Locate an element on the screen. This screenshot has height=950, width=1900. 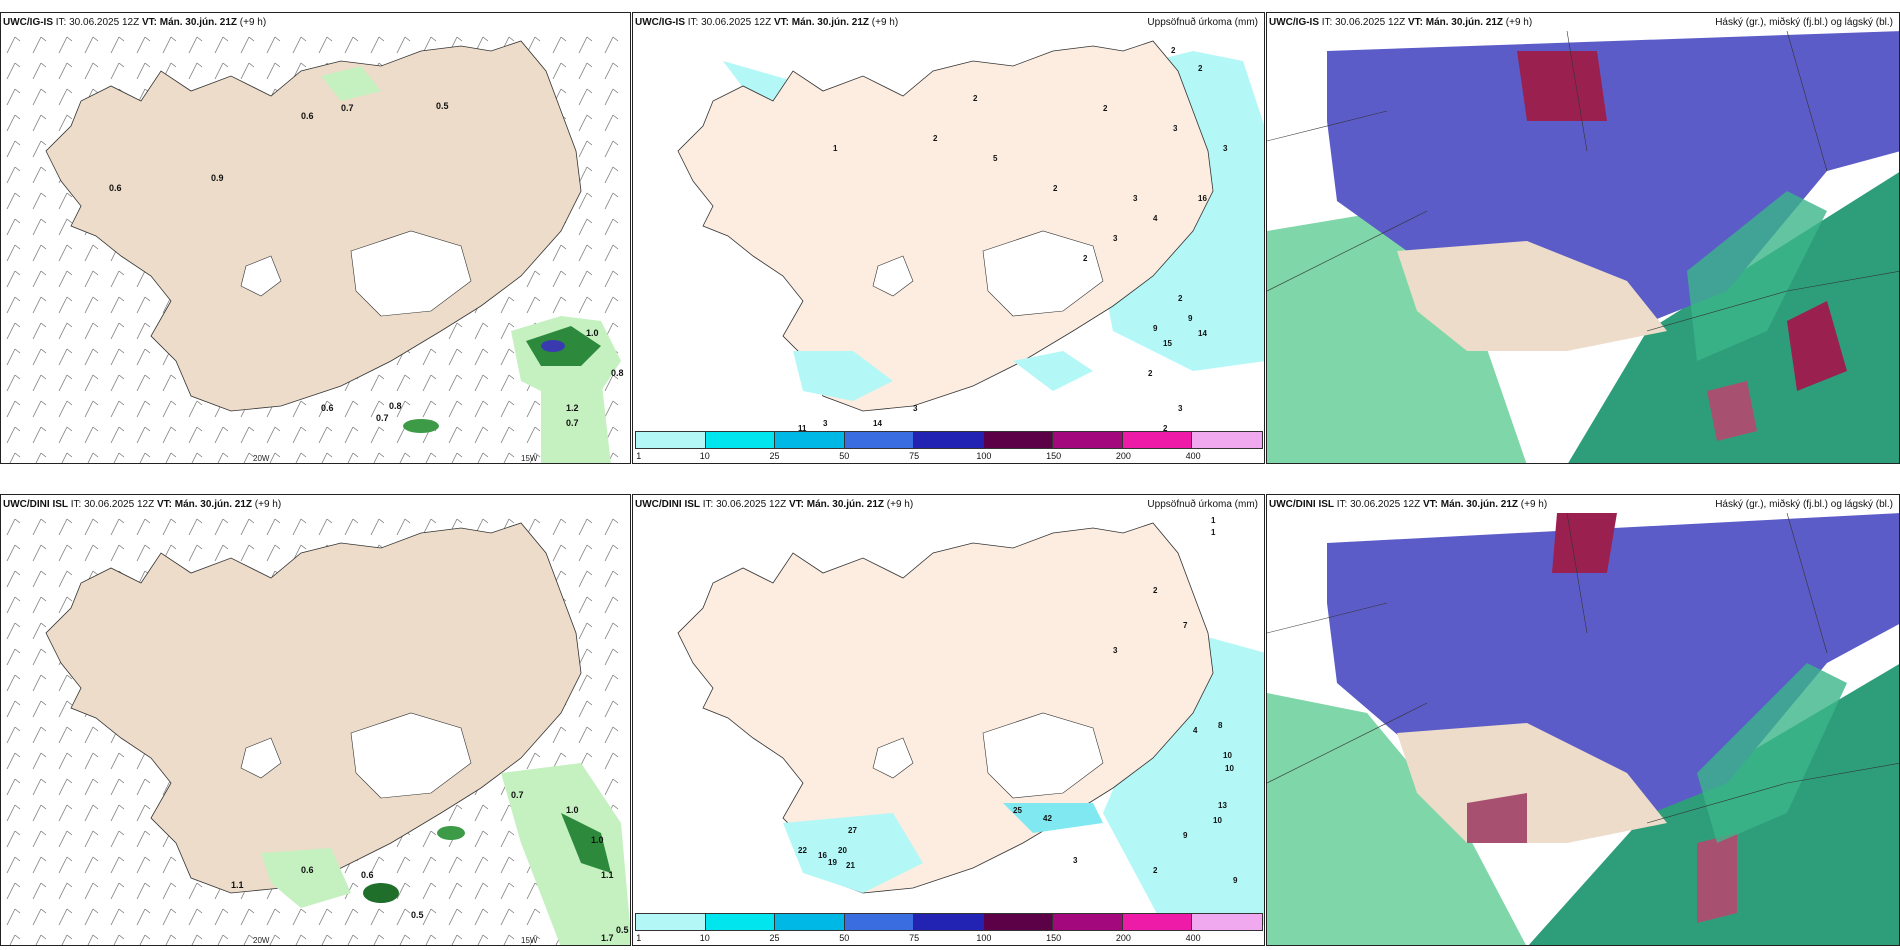
colorbar-tick: 25 is located at coordinates (774, 938).